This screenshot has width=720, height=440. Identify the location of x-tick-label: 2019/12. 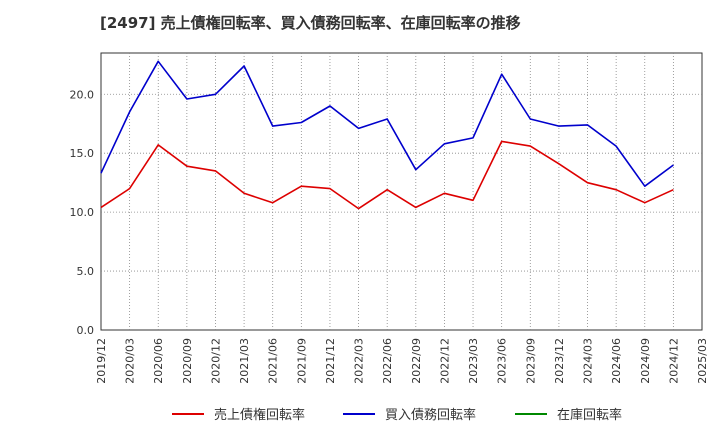
(101, 361).